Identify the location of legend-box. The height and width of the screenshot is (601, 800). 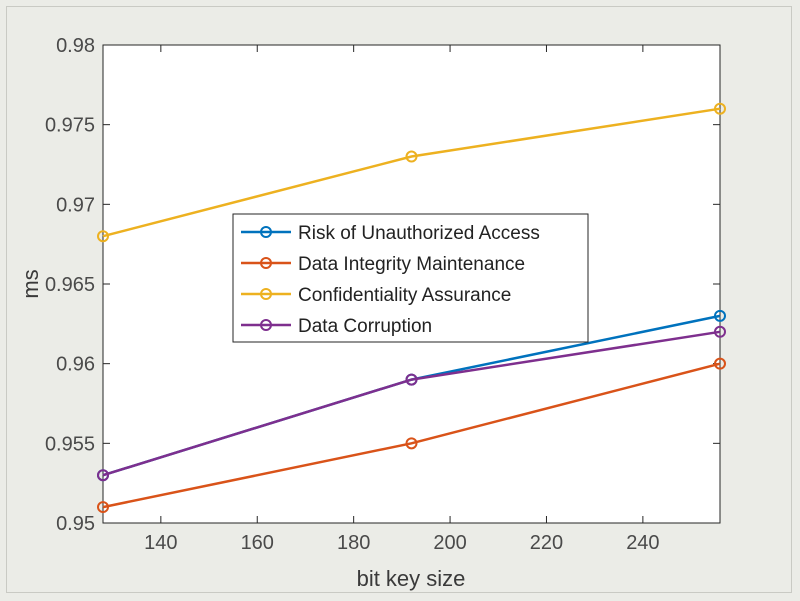
(410, 278).